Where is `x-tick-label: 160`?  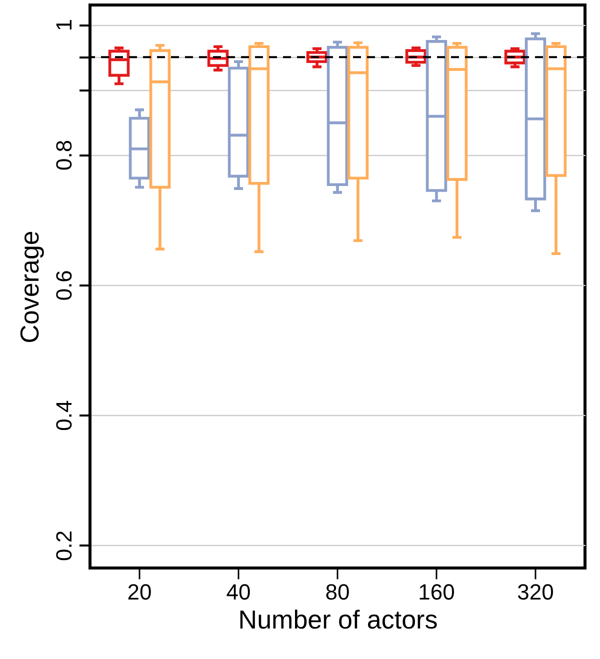 x-tick-label: 160 is located at coordinates (436, 592).